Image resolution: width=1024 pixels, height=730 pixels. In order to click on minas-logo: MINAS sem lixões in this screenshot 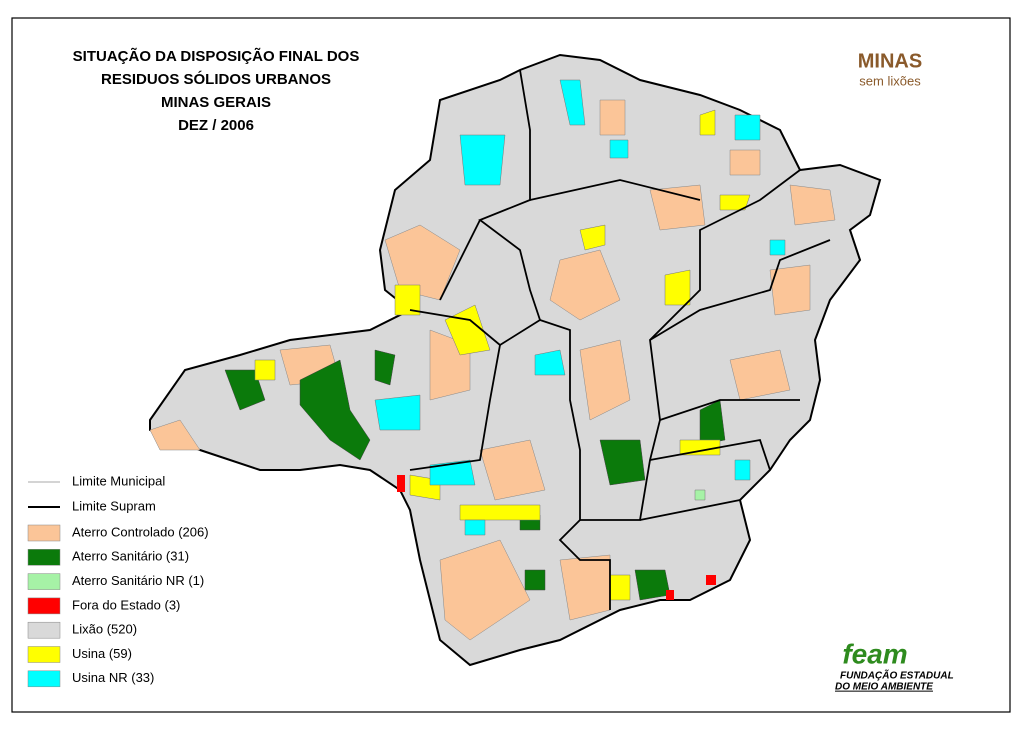, I will do `click(890, 69)`.